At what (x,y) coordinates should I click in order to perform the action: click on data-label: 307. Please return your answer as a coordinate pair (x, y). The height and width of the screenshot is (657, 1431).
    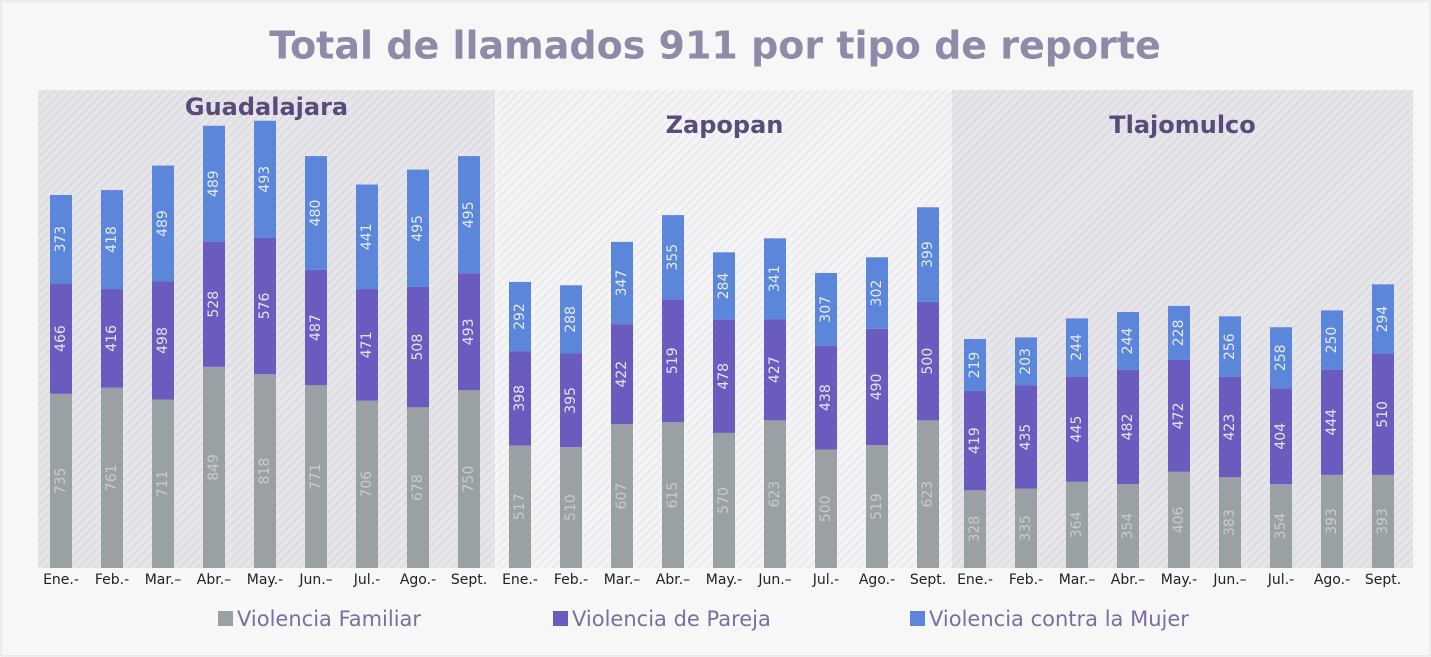
    Looking at the image, I should click on (826, 309).